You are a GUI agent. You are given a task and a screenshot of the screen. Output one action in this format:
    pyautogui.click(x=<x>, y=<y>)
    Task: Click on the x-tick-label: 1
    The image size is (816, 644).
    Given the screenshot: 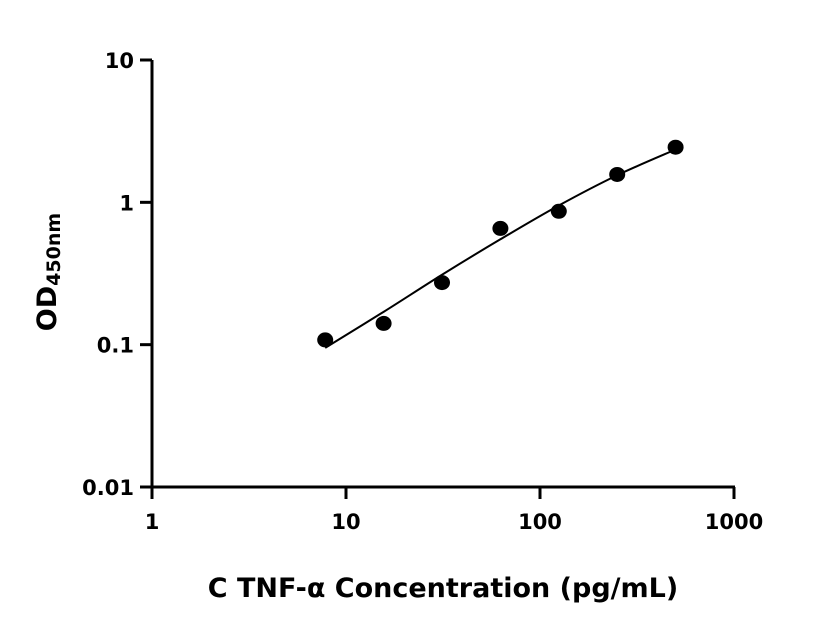 What is the action you would take?
    pyautogui.click(x=152, y=522)
    